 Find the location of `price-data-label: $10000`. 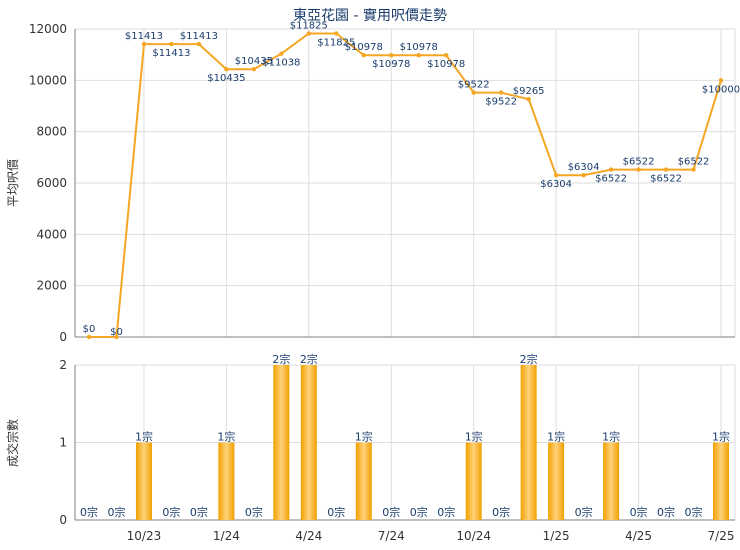

price-data-label: $10000 is located at coordinates (721, 89).